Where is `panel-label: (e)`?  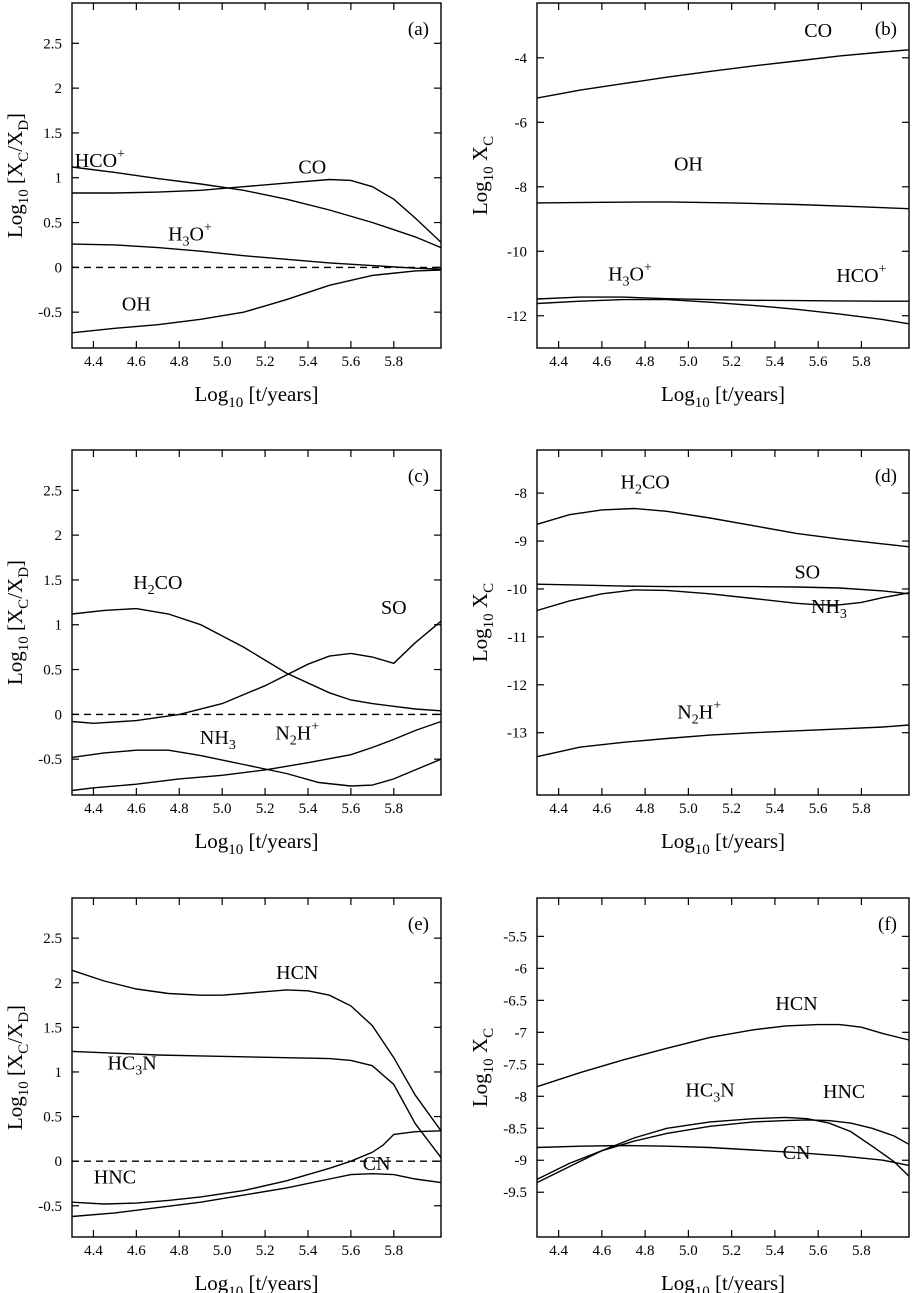 panel-label: (e) is located at coordinates (418, 924).